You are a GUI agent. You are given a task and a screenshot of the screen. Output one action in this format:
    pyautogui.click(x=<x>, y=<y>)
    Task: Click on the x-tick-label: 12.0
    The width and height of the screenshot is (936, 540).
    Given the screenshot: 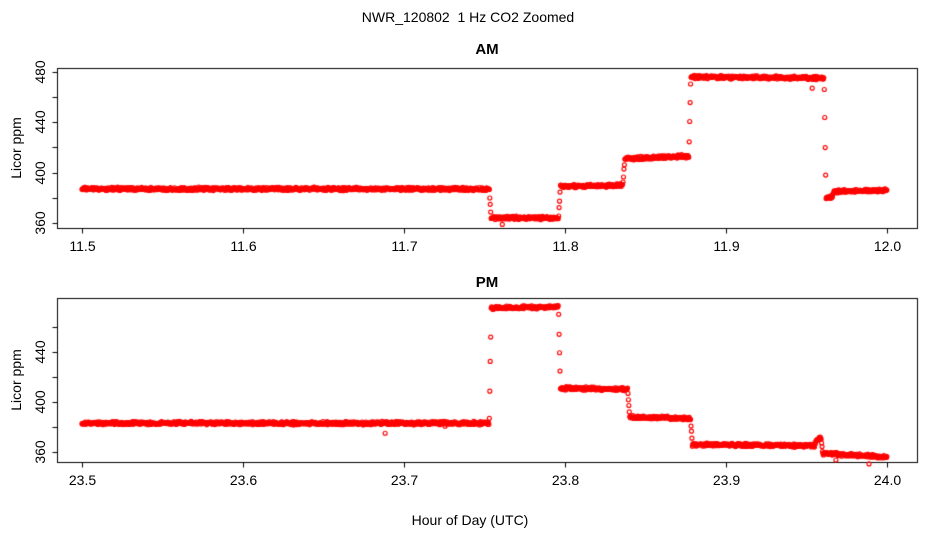 What is the action you would take?
    pyautogui.click(x=887, y=246)
    